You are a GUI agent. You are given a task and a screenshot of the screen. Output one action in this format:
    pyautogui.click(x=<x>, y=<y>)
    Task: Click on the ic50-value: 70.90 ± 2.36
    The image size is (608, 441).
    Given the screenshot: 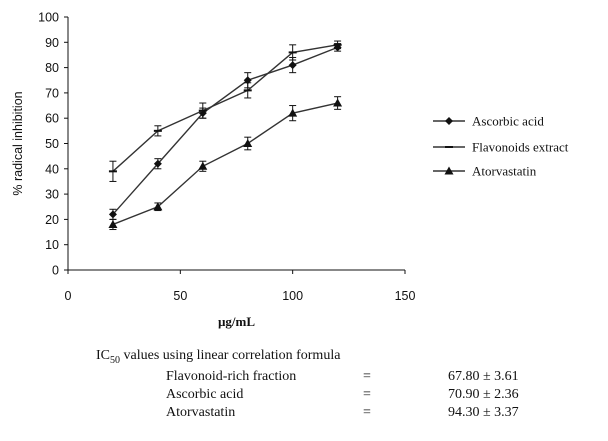 What is the action you would take?
    pyautogui.click(x=483, y=394)
    